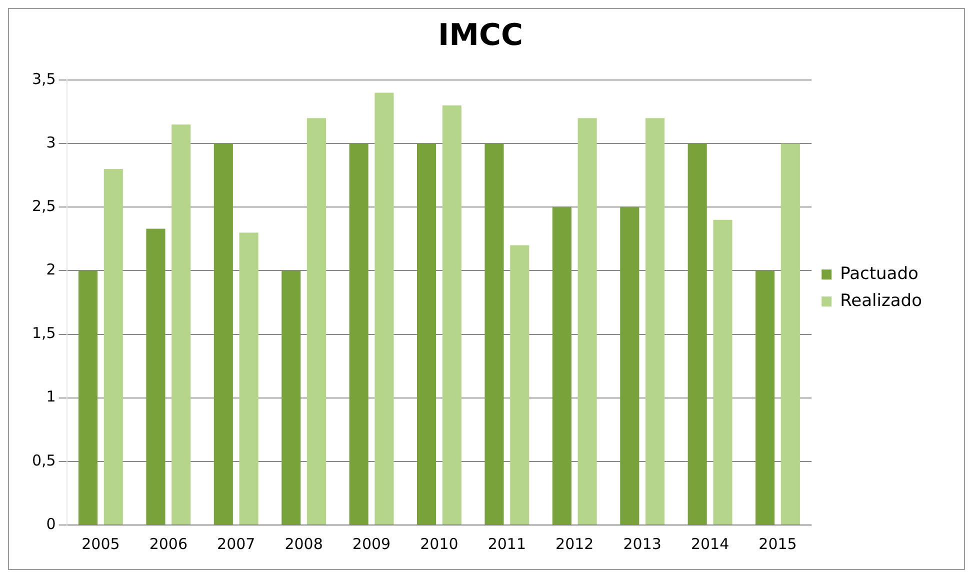 This screenshot has width=979, height=584. I want to click on chart-title: IMCC, so click(481, 35).